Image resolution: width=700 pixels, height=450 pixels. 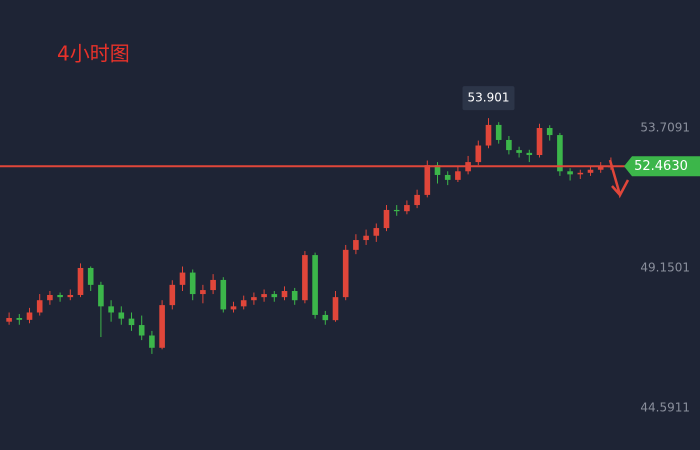 What do you see at coordinates (665, 267) in the screenshot?
I see `y-tick-label: 49.1501` at bounding box center [665, 267].